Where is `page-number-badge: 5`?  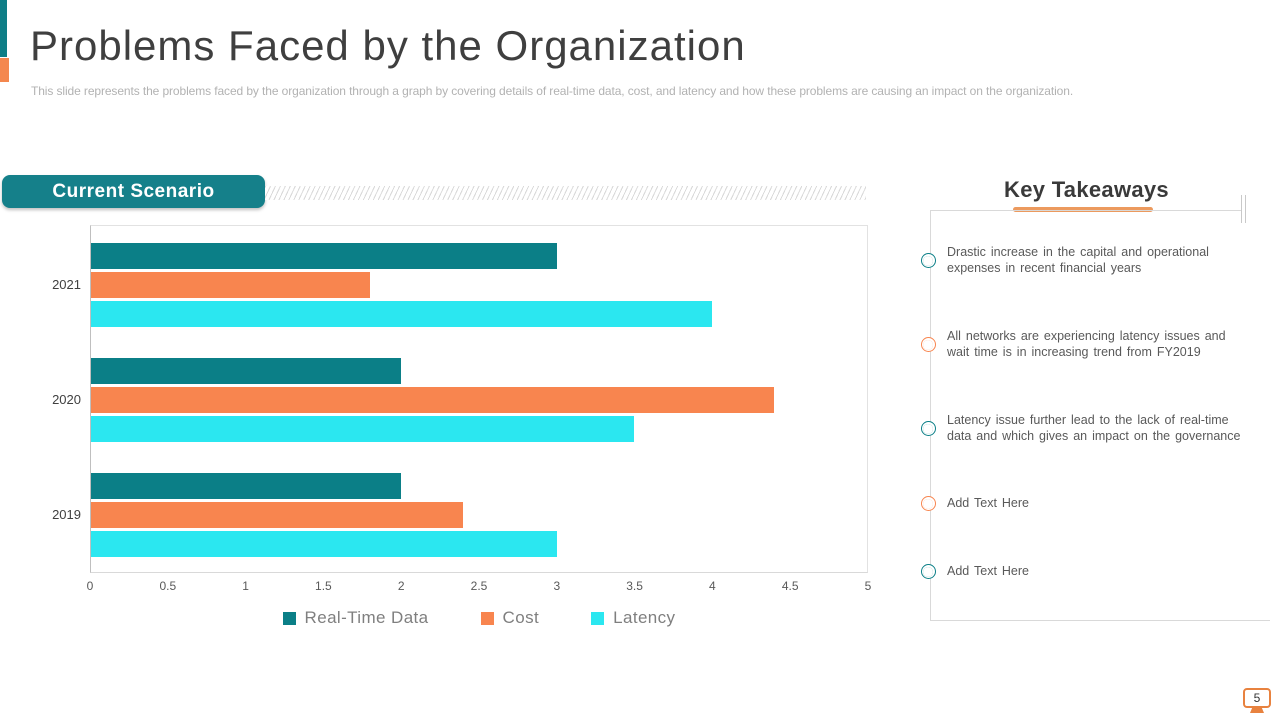
page-number-badge: 5 is located at coordinates (1257, 700).